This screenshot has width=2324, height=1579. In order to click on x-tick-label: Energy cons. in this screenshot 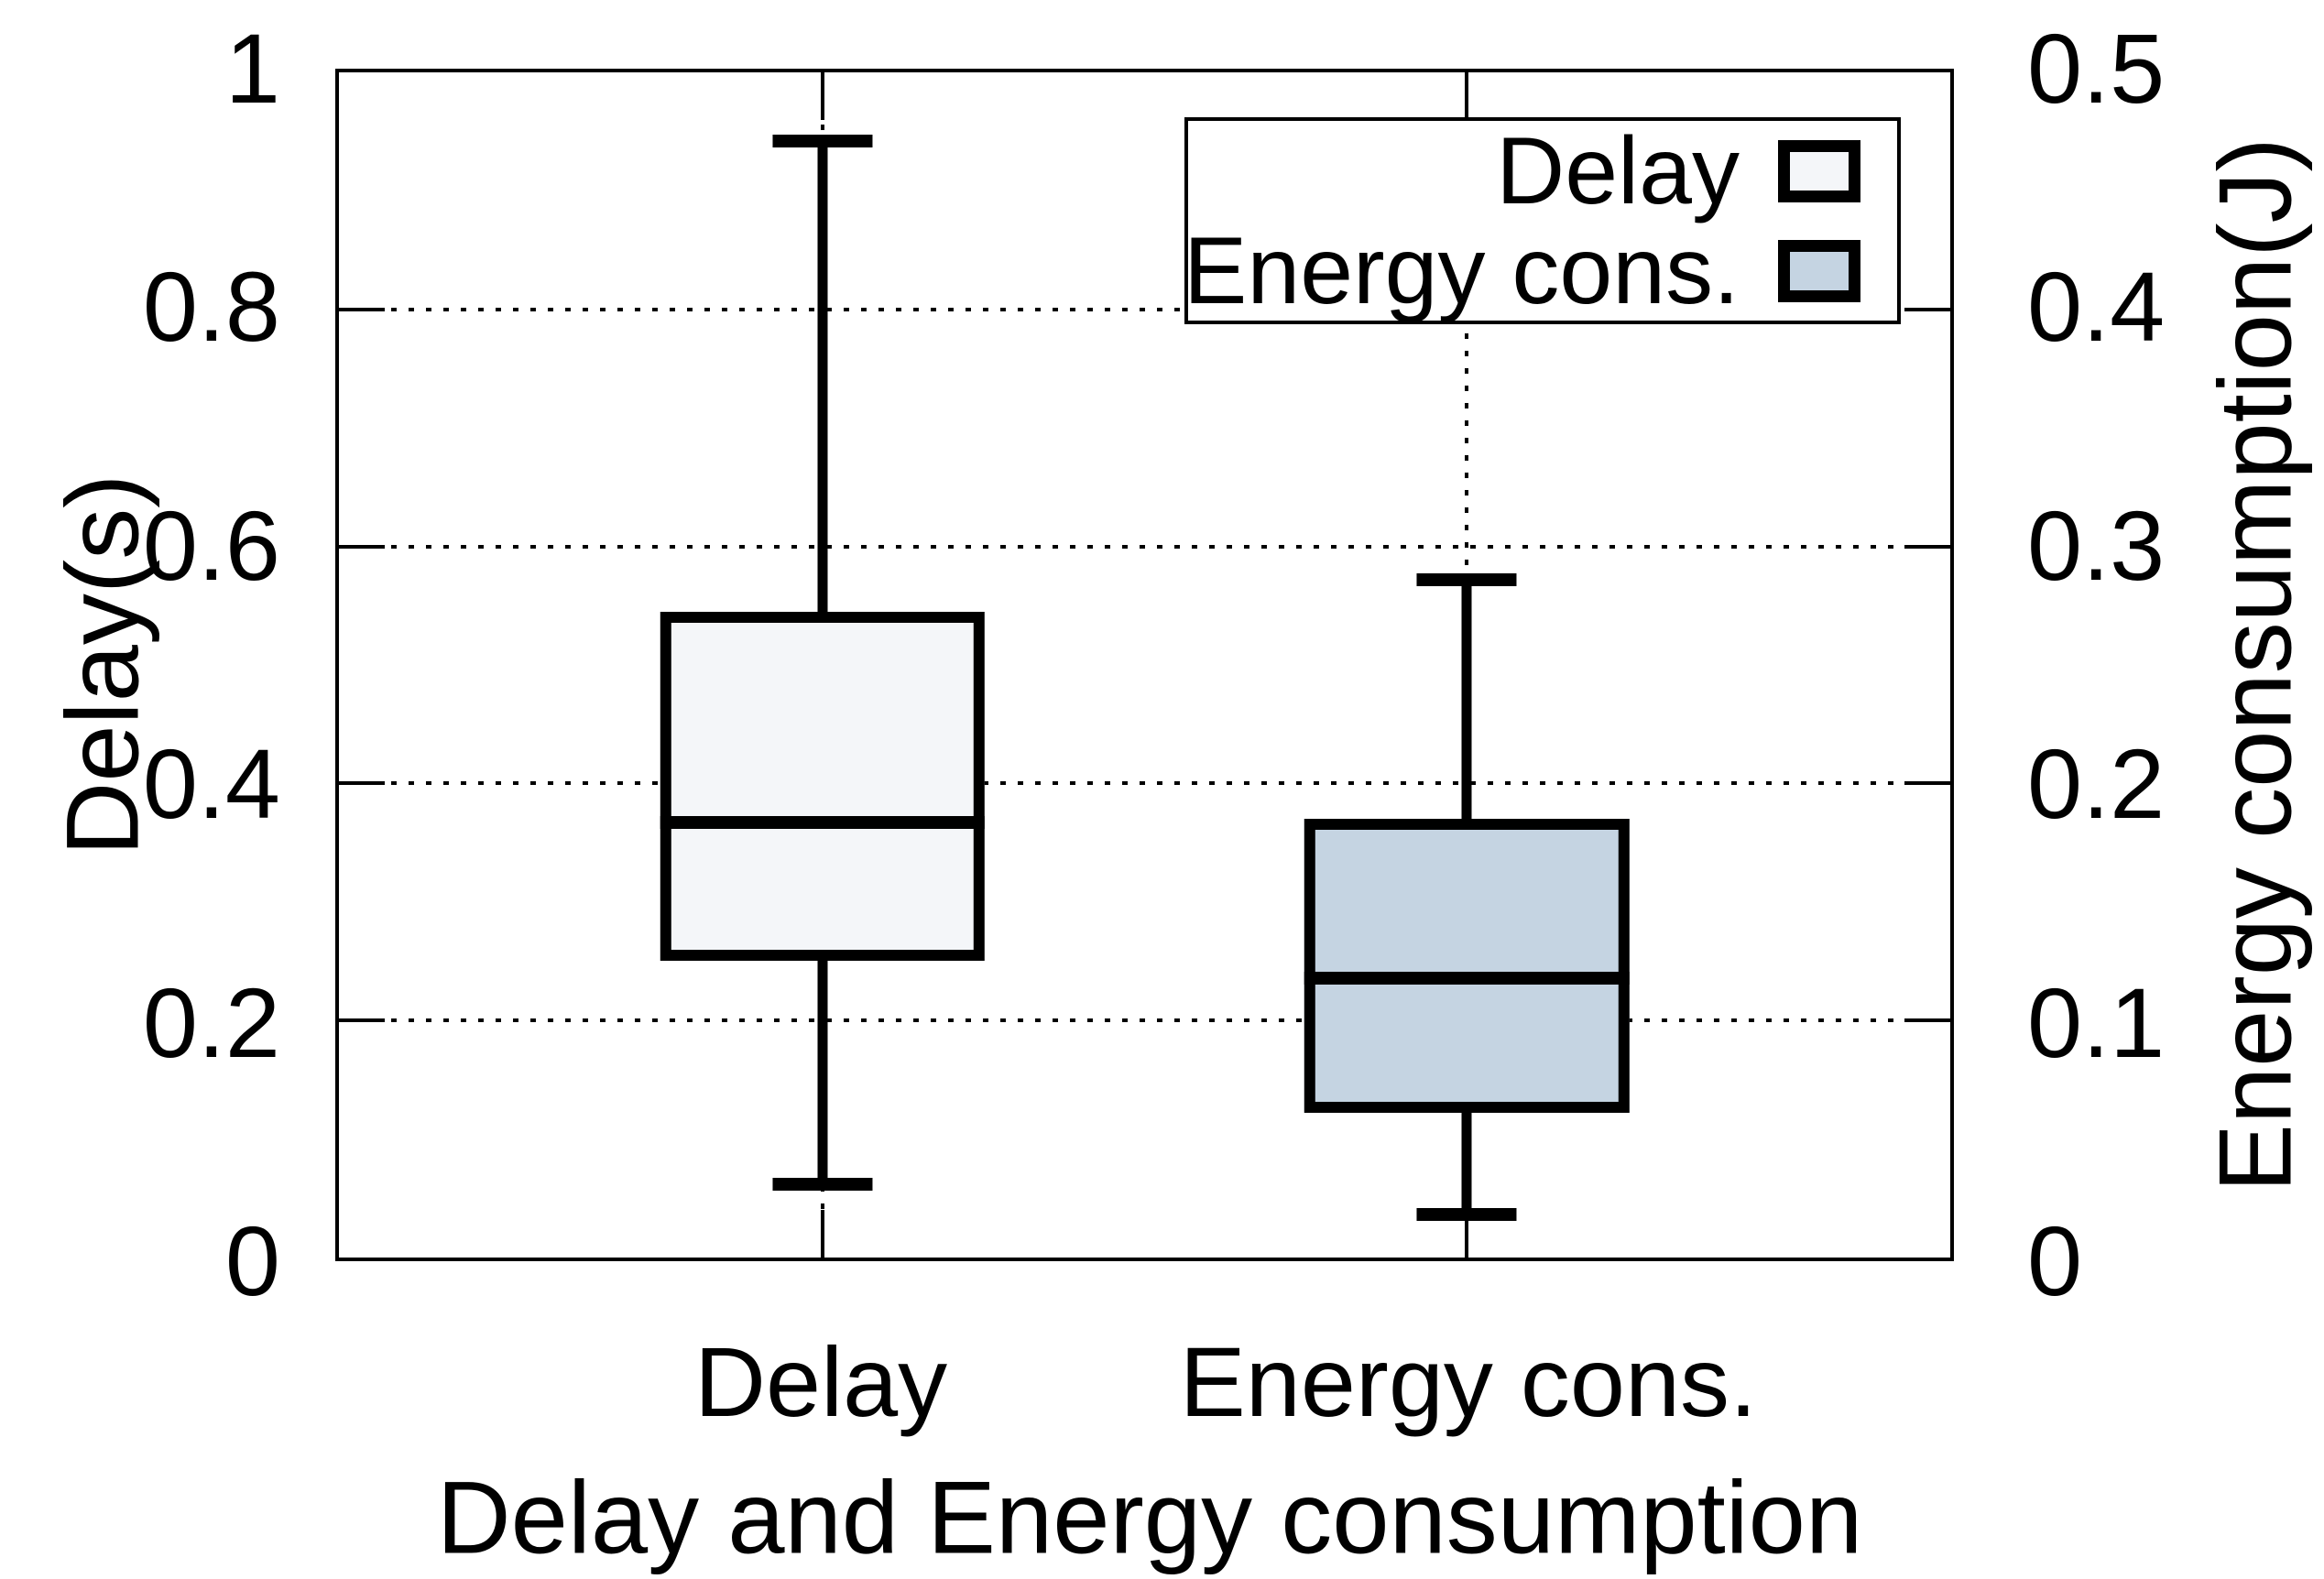, I will do `click(1468, 1381)`.